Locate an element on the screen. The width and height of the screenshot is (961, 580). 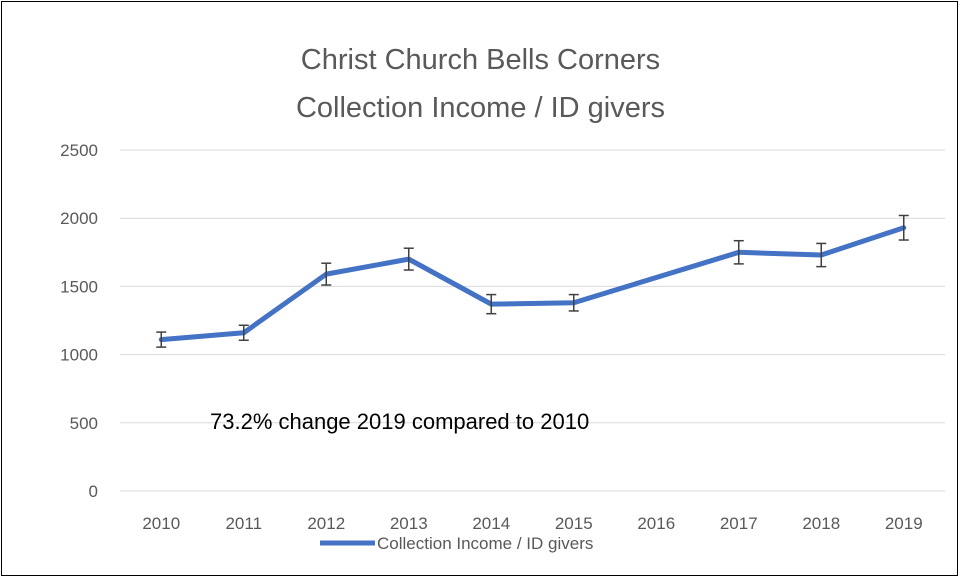
x-tick-label: 2015 is located at coordinates (574, 523).